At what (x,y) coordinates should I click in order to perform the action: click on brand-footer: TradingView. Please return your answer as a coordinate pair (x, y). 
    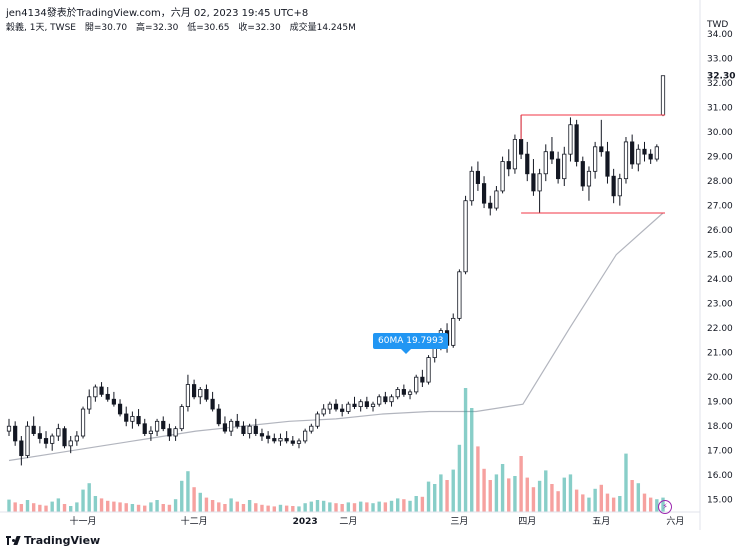
    Looking at the image, I should click on (53, 540).